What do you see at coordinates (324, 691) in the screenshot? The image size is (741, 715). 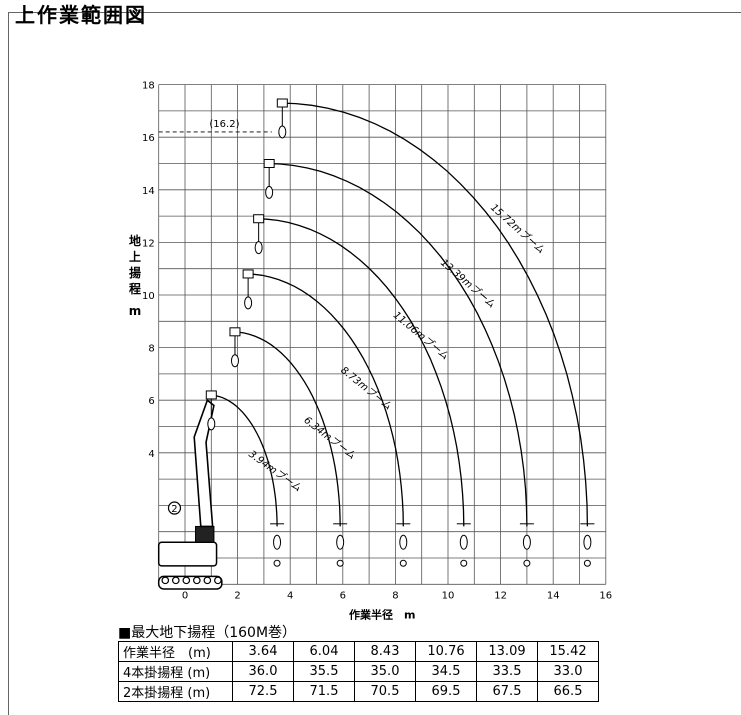 I see `table-cell: 71.5` at bounding box center [324, 691].